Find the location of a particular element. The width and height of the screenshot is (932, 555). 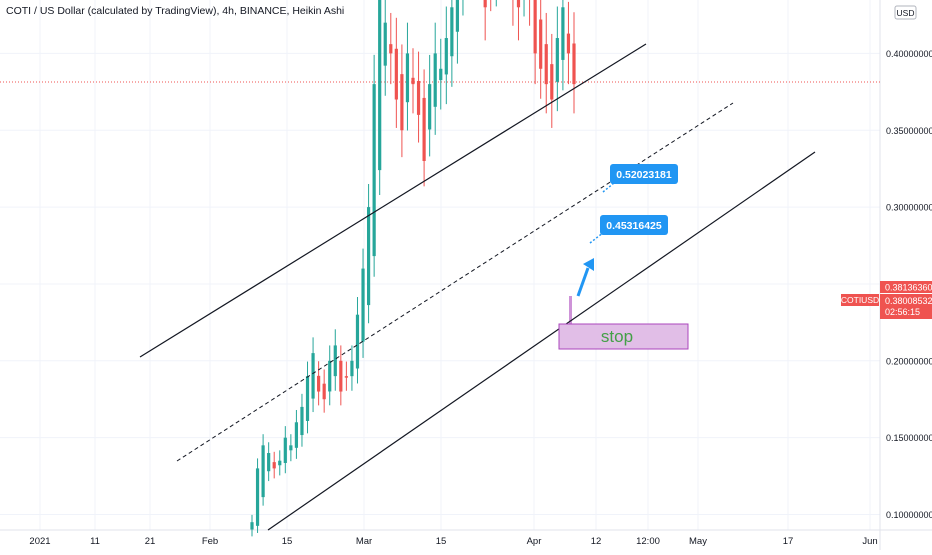

price-tick-label: 0.20000000 is located at coordinates (909, 361).